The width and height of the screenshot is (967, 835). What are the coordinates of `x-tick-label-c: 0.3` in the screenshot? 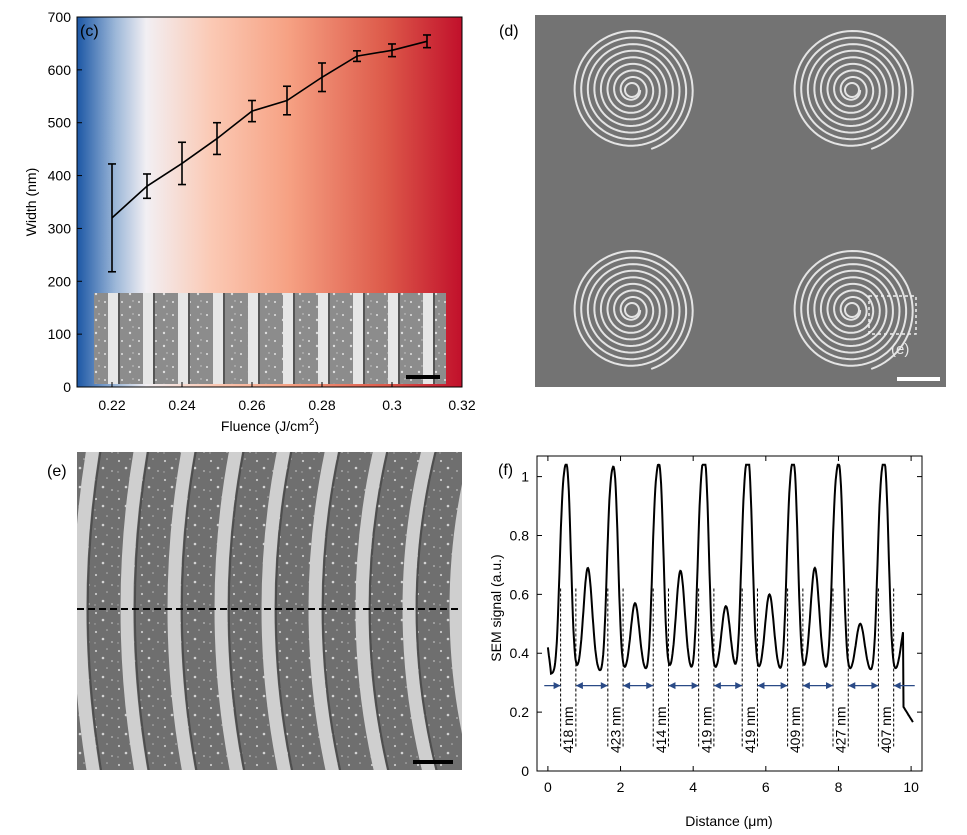 It's located at (392, 405).